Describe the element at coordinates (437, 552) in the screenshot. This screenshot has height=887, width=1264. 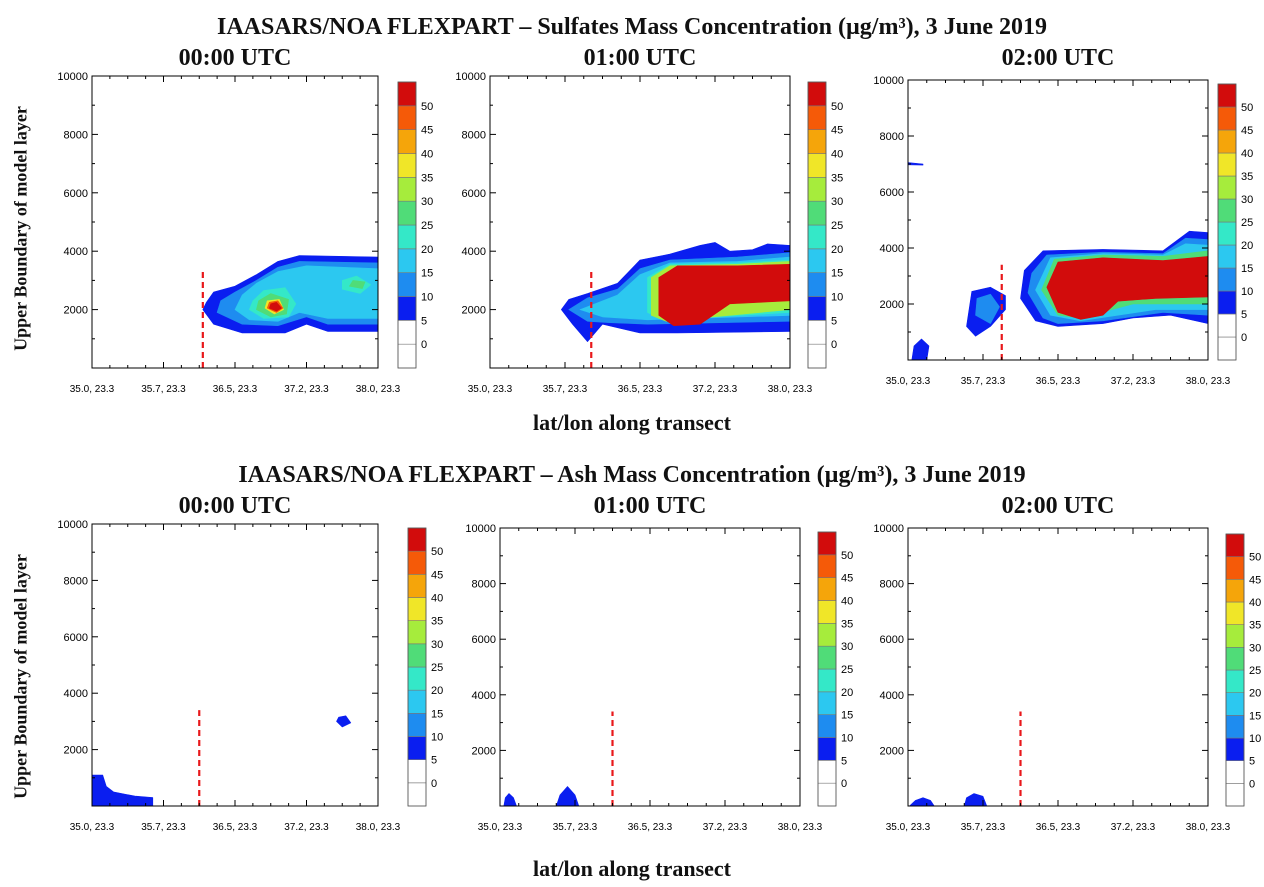
I see `colorbar-label: 50` at that location.